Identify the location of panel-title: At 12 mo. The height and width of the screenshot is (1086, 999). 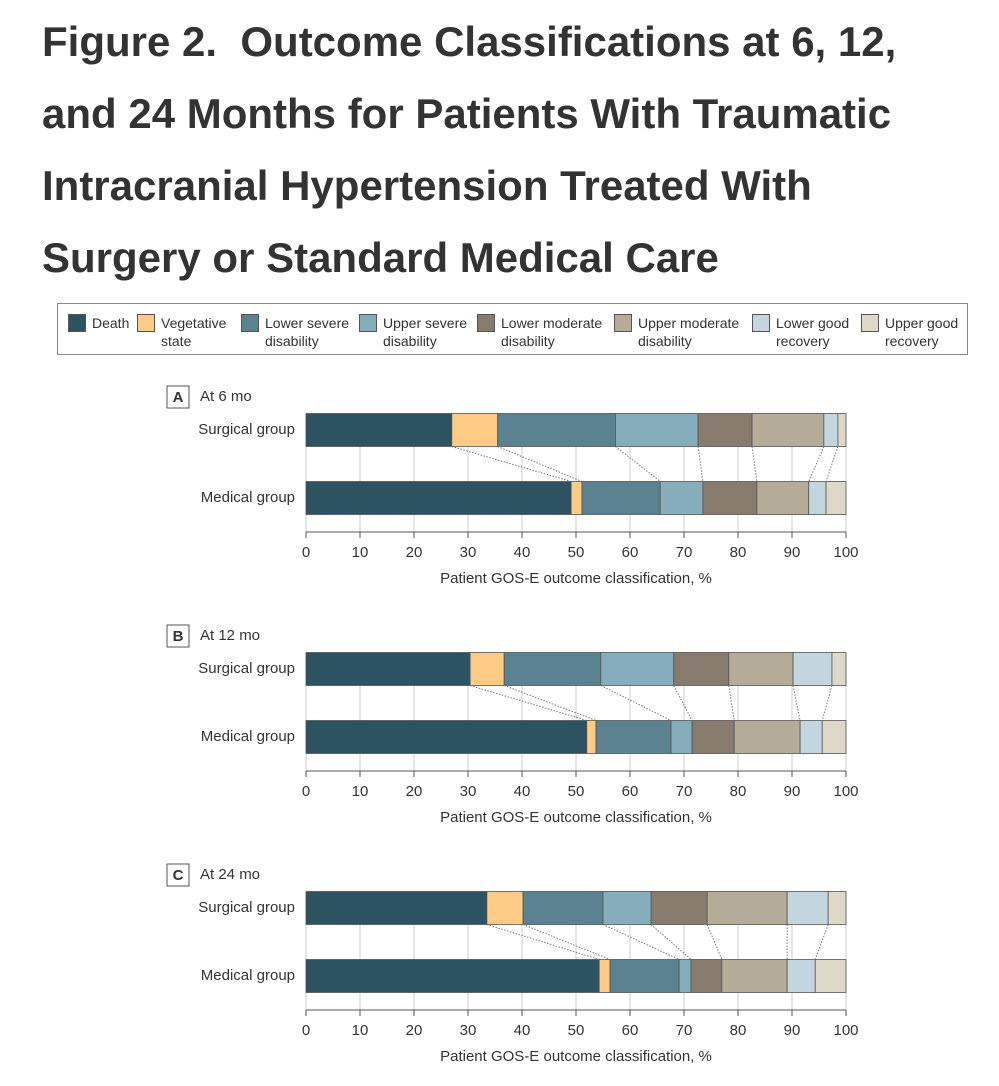
(230, 635).